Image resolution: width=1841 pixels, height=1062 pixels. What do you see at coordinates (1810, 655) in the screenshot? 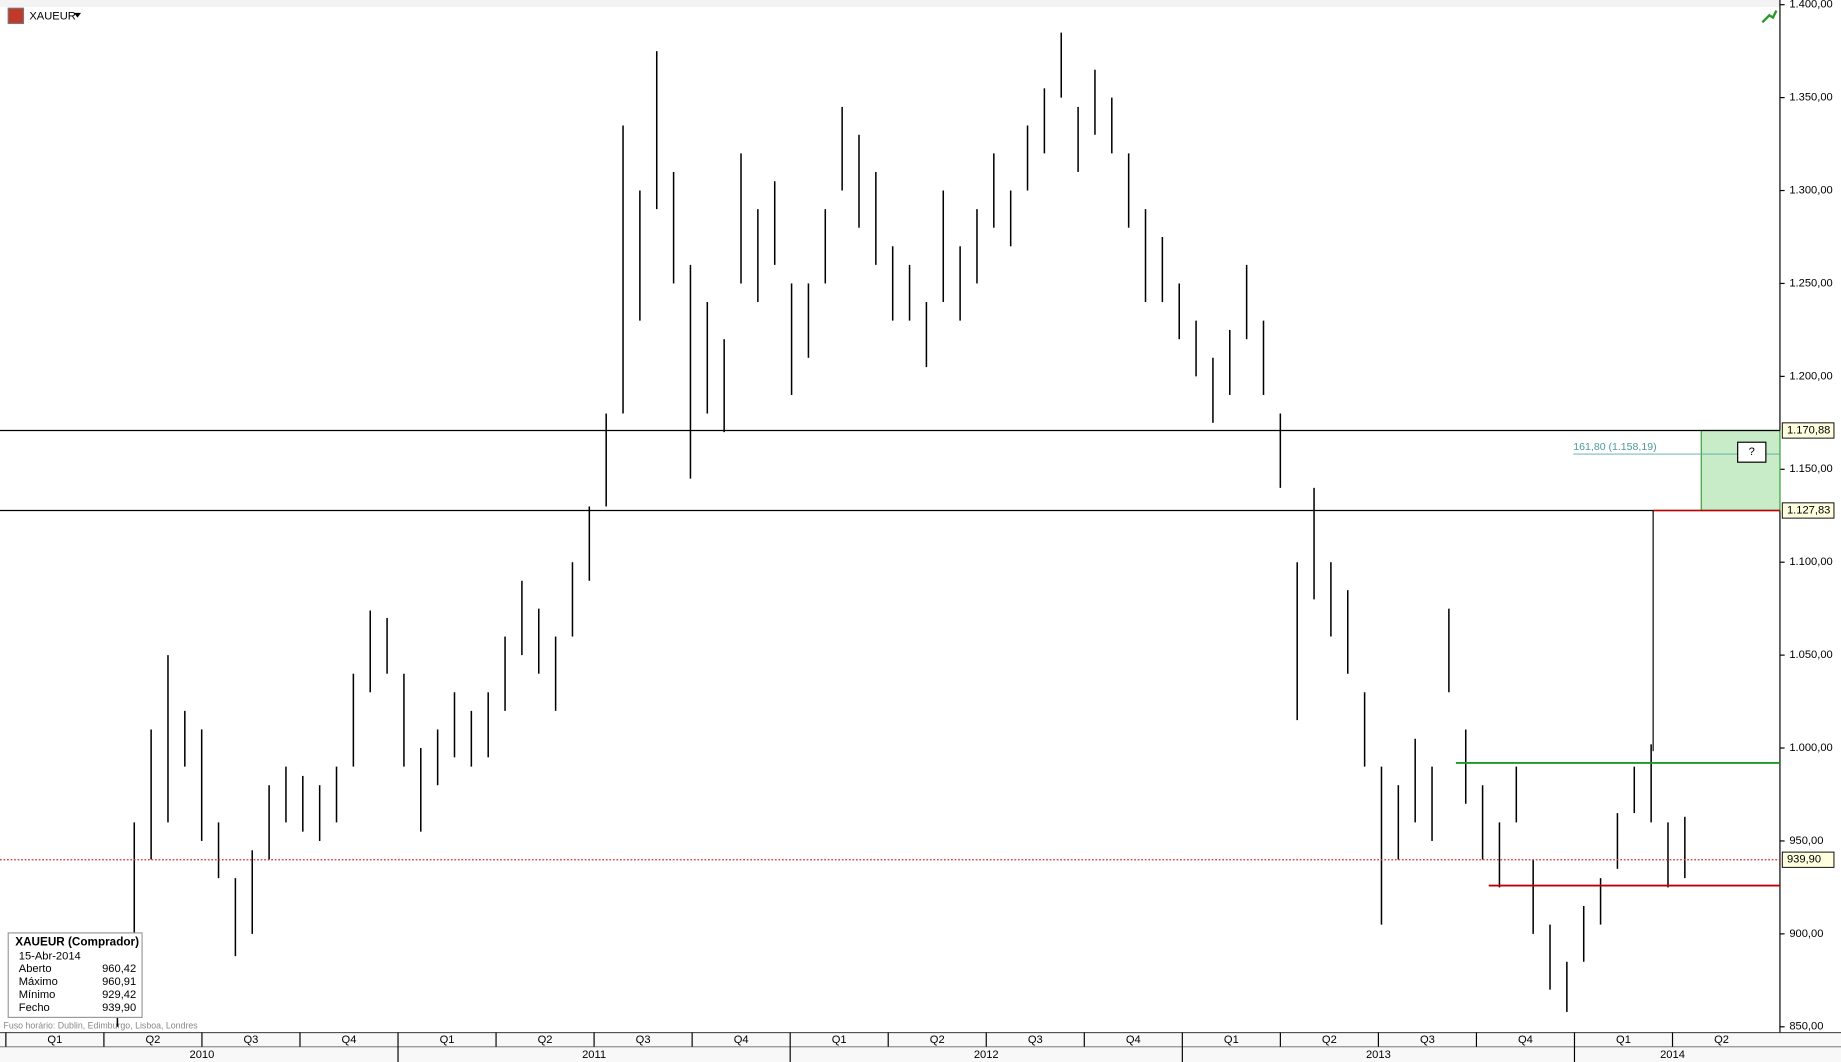
I see `y-tick-label: 1.050,00` at bounding box center [1810, 655].